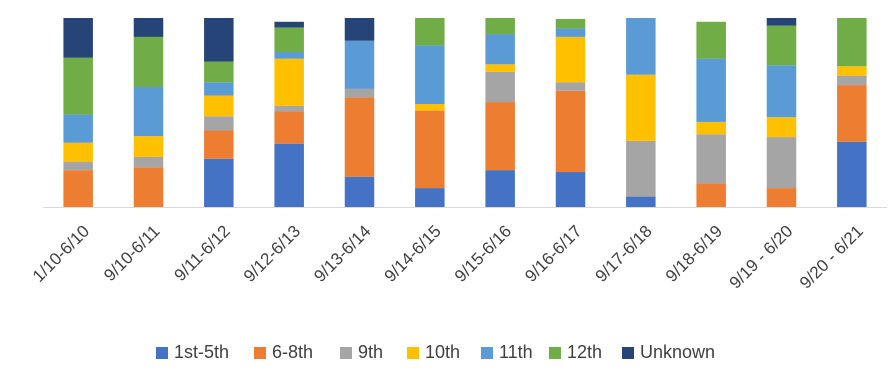  What do you see at coordinates (761, 257) in the screenshot?
I see `x-tick-label-11: 9/19 - 6/20` at bounding box center [761, 257].